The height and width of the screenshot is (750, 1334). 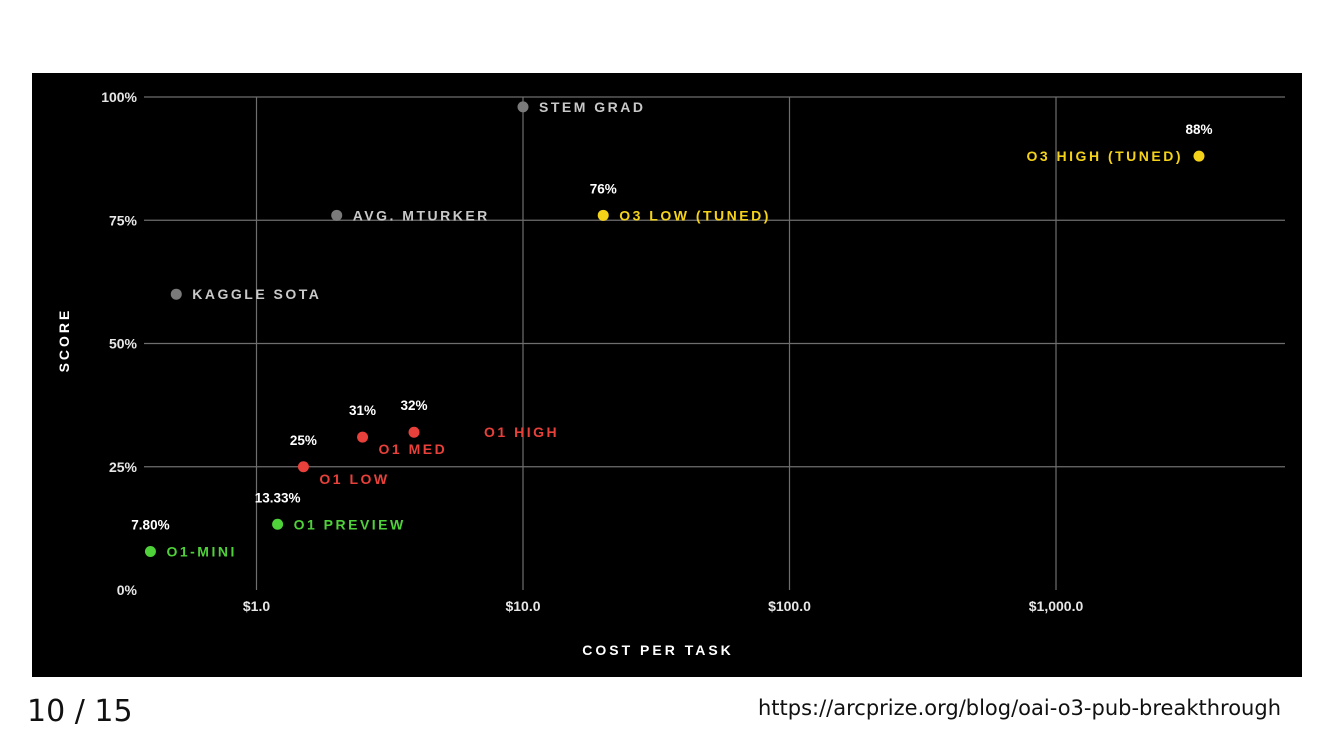 I want to click on data-point-stem-grad: STEM GRAD, so click(x=581, y=107).